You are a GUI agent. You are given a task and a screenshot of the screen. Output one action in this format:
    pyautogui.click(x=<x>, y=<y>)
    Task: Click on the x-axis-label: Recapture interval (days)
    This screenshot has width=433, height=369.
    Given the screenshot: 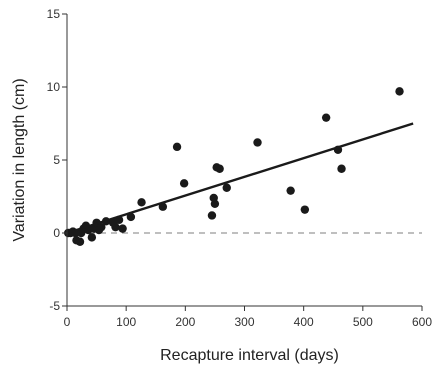 What is the action you would take?
    pyautogui.click(x=249, y=355)
    